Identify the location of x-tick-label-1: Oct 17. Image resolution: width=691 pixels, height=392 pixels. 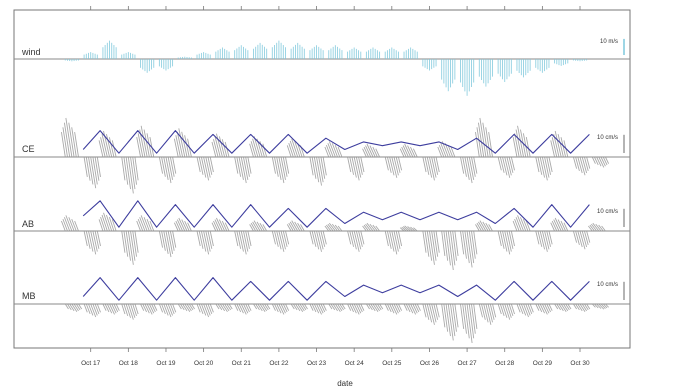
(91, 363).